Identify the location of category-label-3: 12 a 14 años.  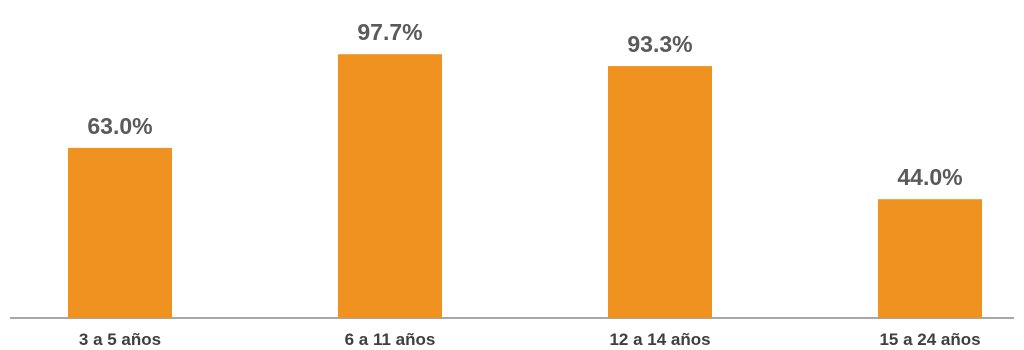
(659, 339).